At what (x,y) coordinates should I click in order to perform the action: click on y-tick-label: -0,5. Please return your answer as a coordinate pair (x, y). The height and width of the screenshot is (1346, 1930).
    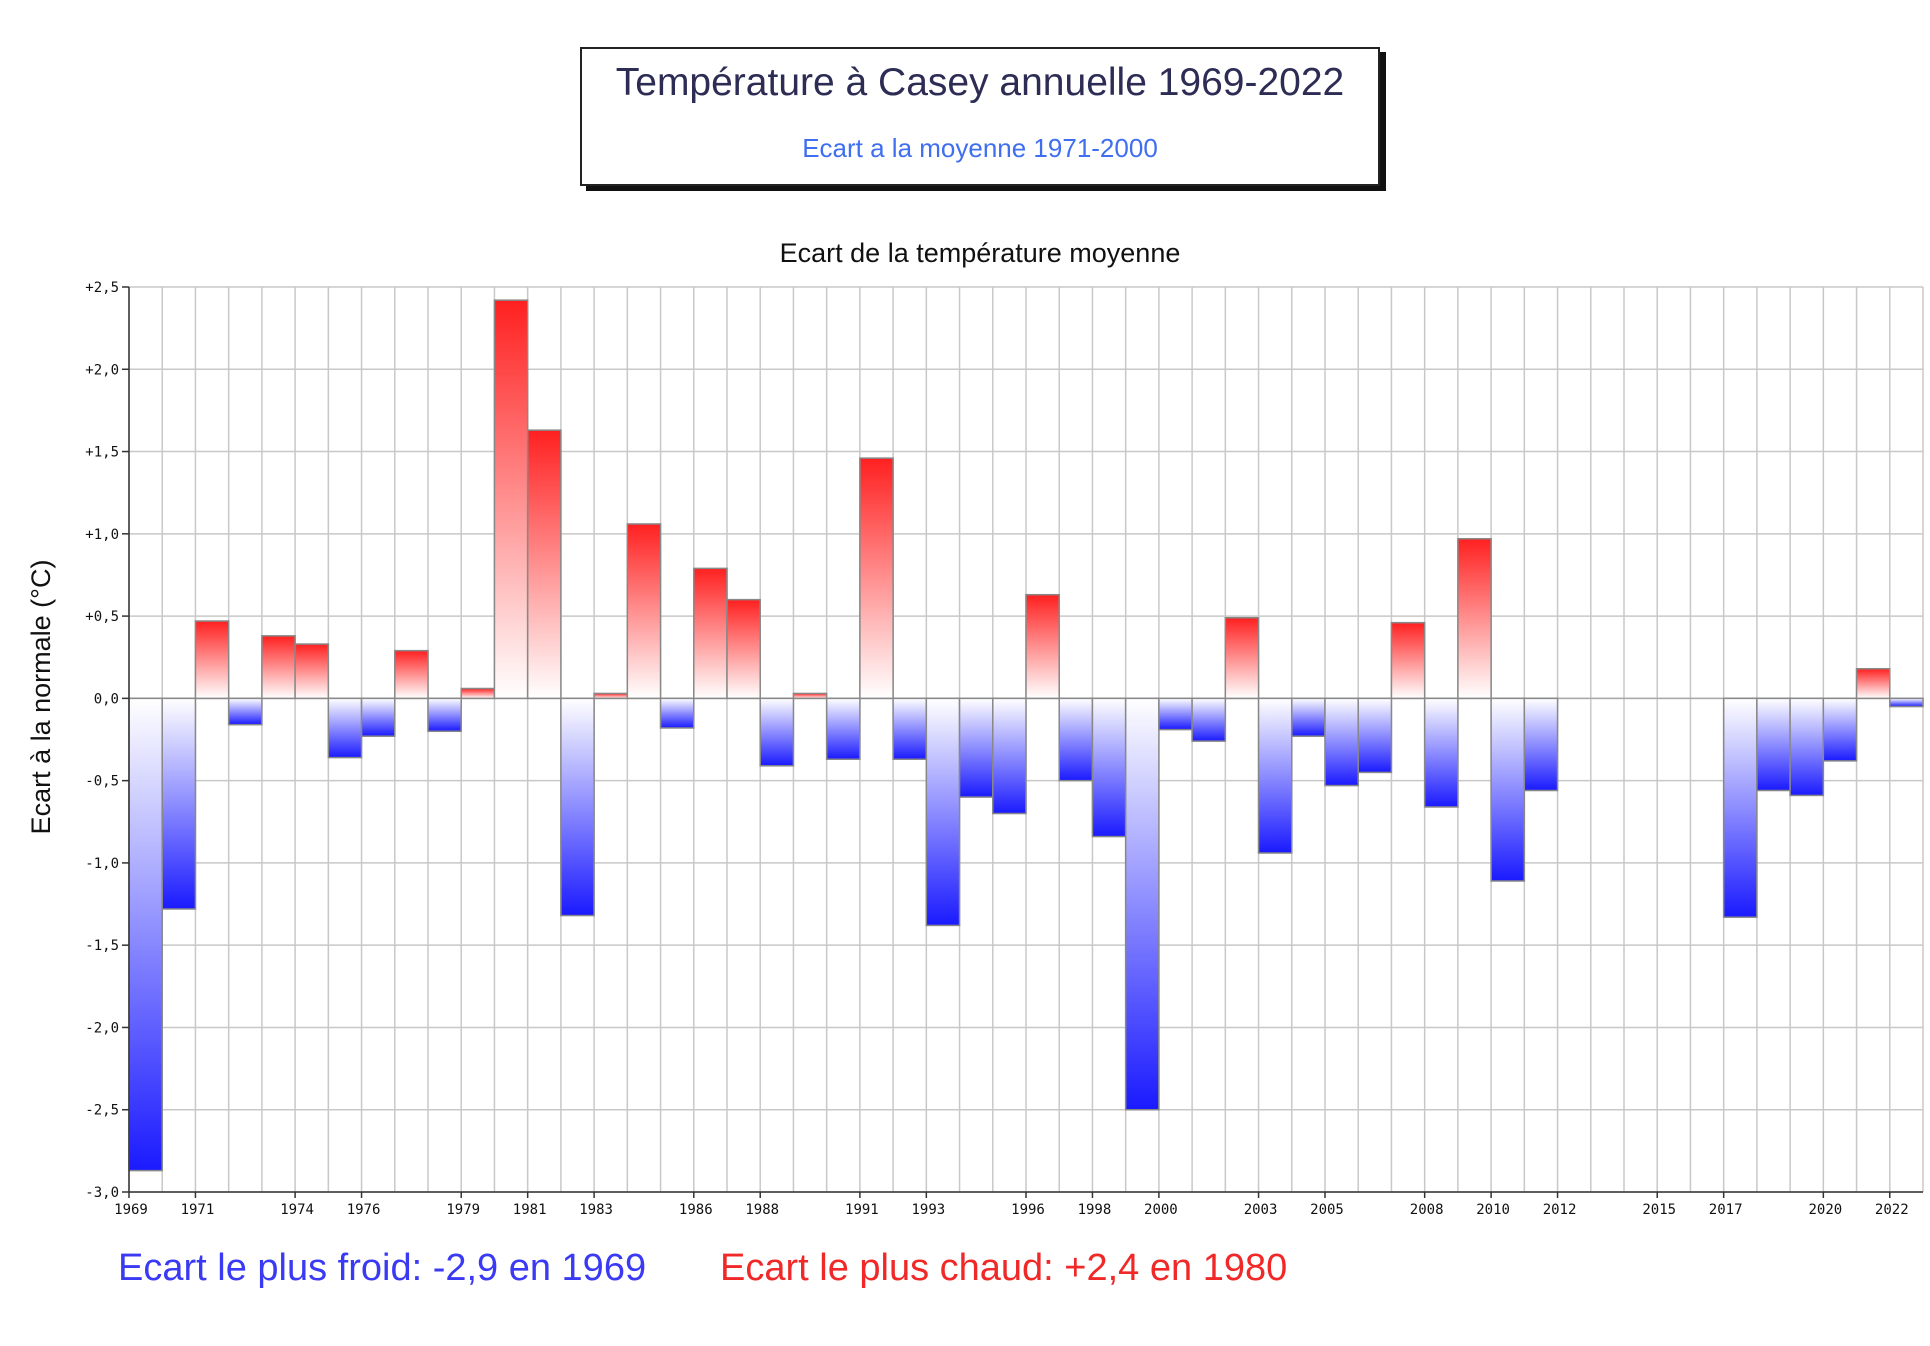
    Looking at the image, I should click on (102, 782).